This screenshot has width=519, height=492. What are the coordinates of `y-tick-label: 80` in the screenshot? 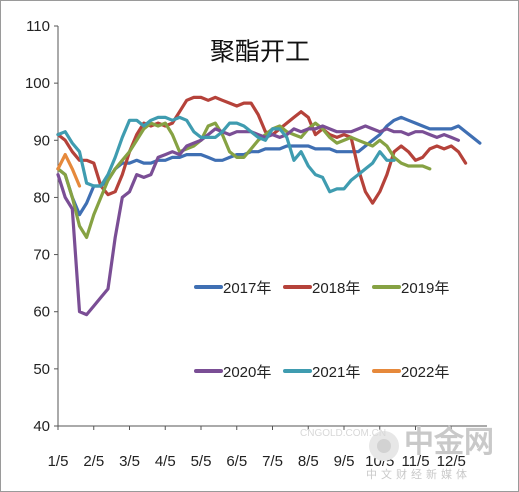 It's located at (41, 197).